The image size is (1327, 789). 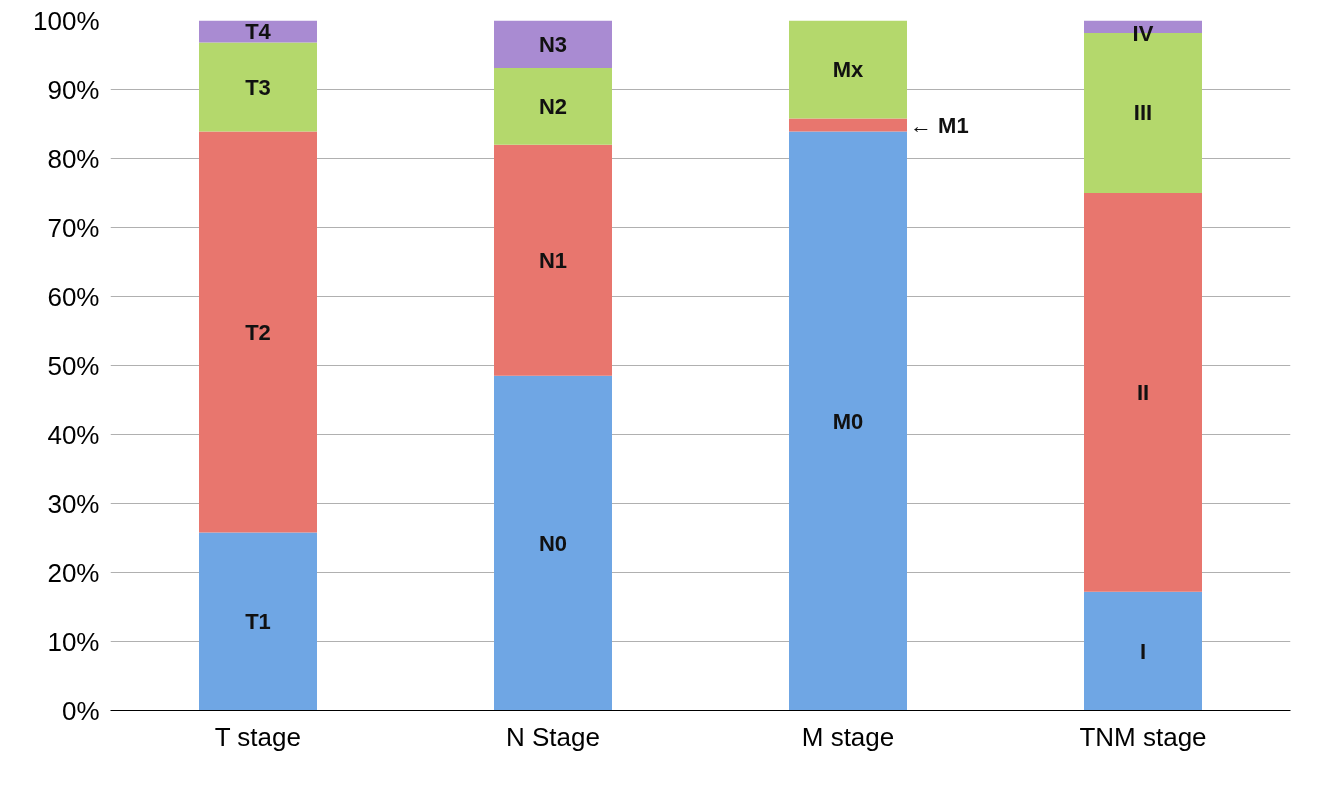 I want to click on y-tick-label: 80%, so click(x=73, y=158).